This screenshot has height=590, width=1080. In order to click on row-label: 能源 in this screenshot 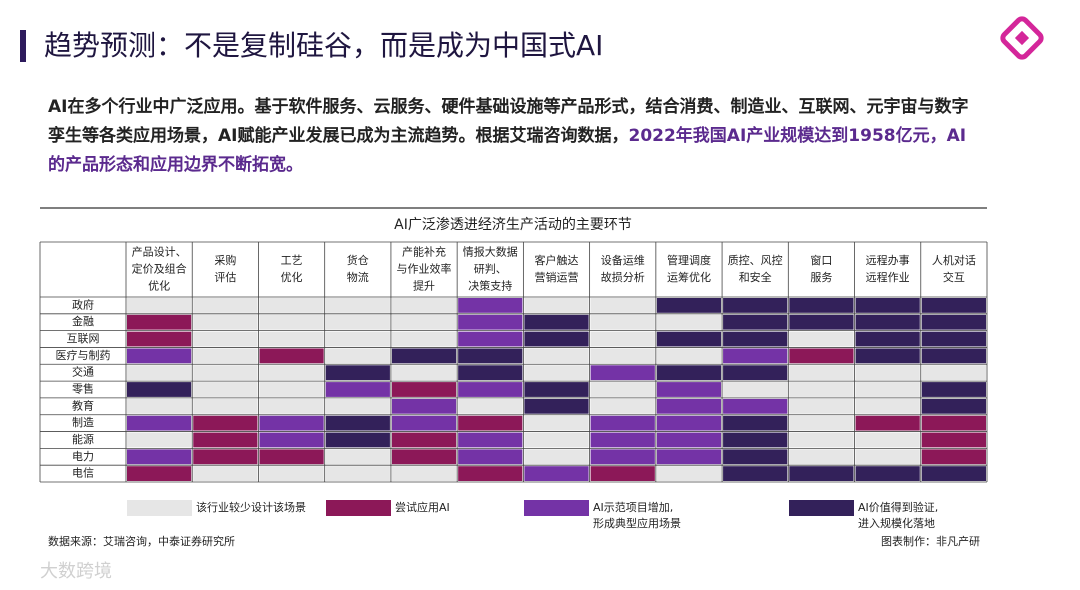, I will do `click(83, 439)`.